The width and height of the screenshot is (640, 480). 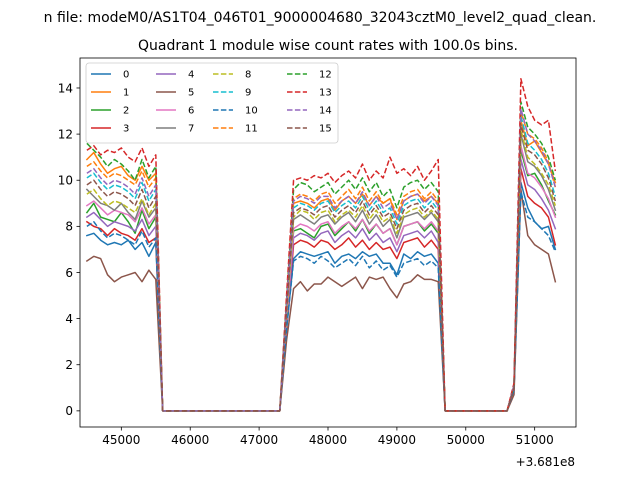 I want to click on legend-label-15: 15, so click(x=325, y=129).